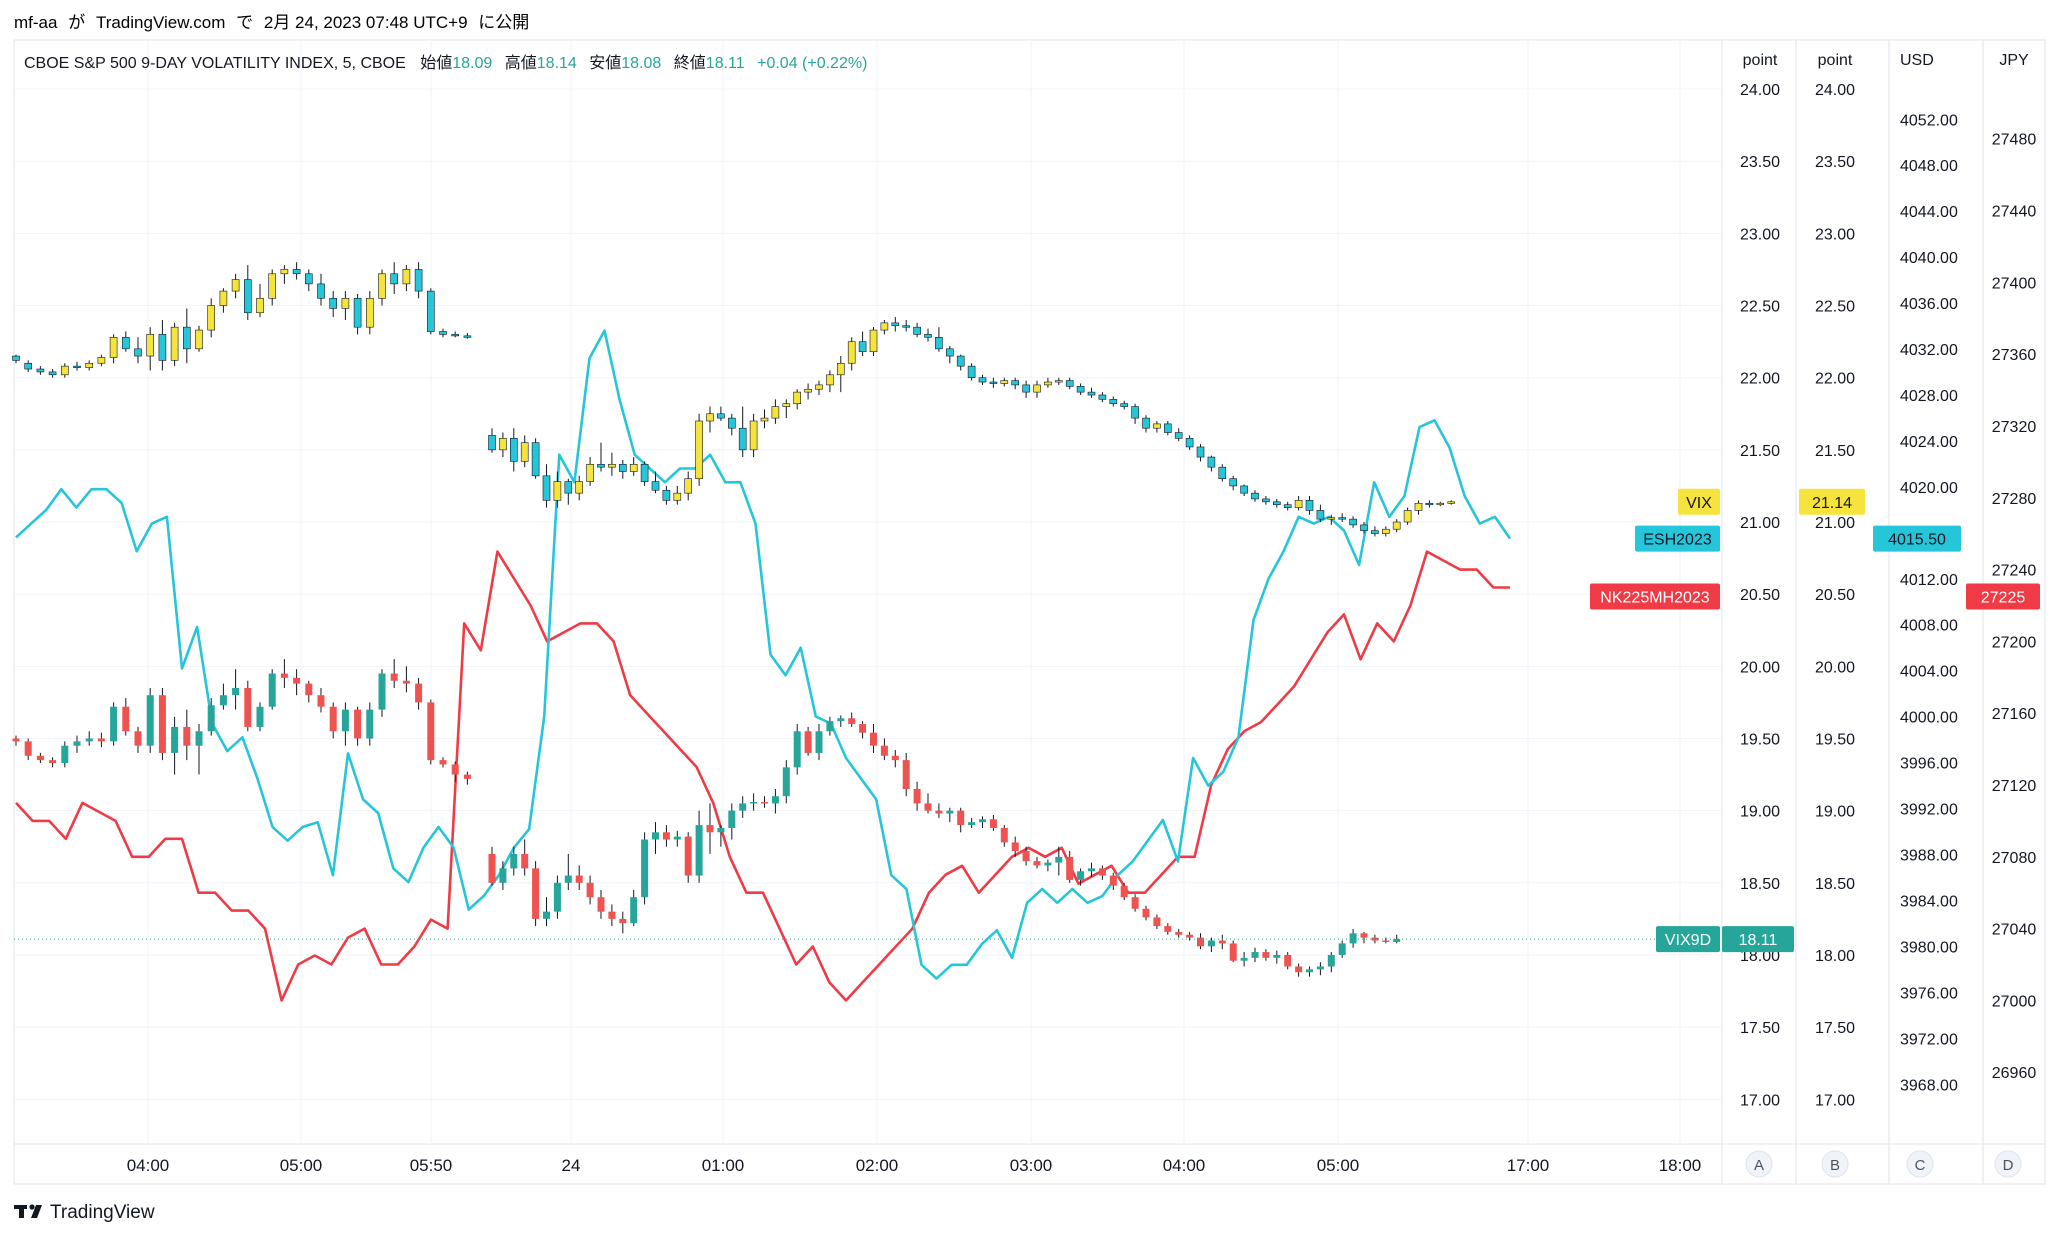  I want to click on scale-button-b, so click(1835, 1164).